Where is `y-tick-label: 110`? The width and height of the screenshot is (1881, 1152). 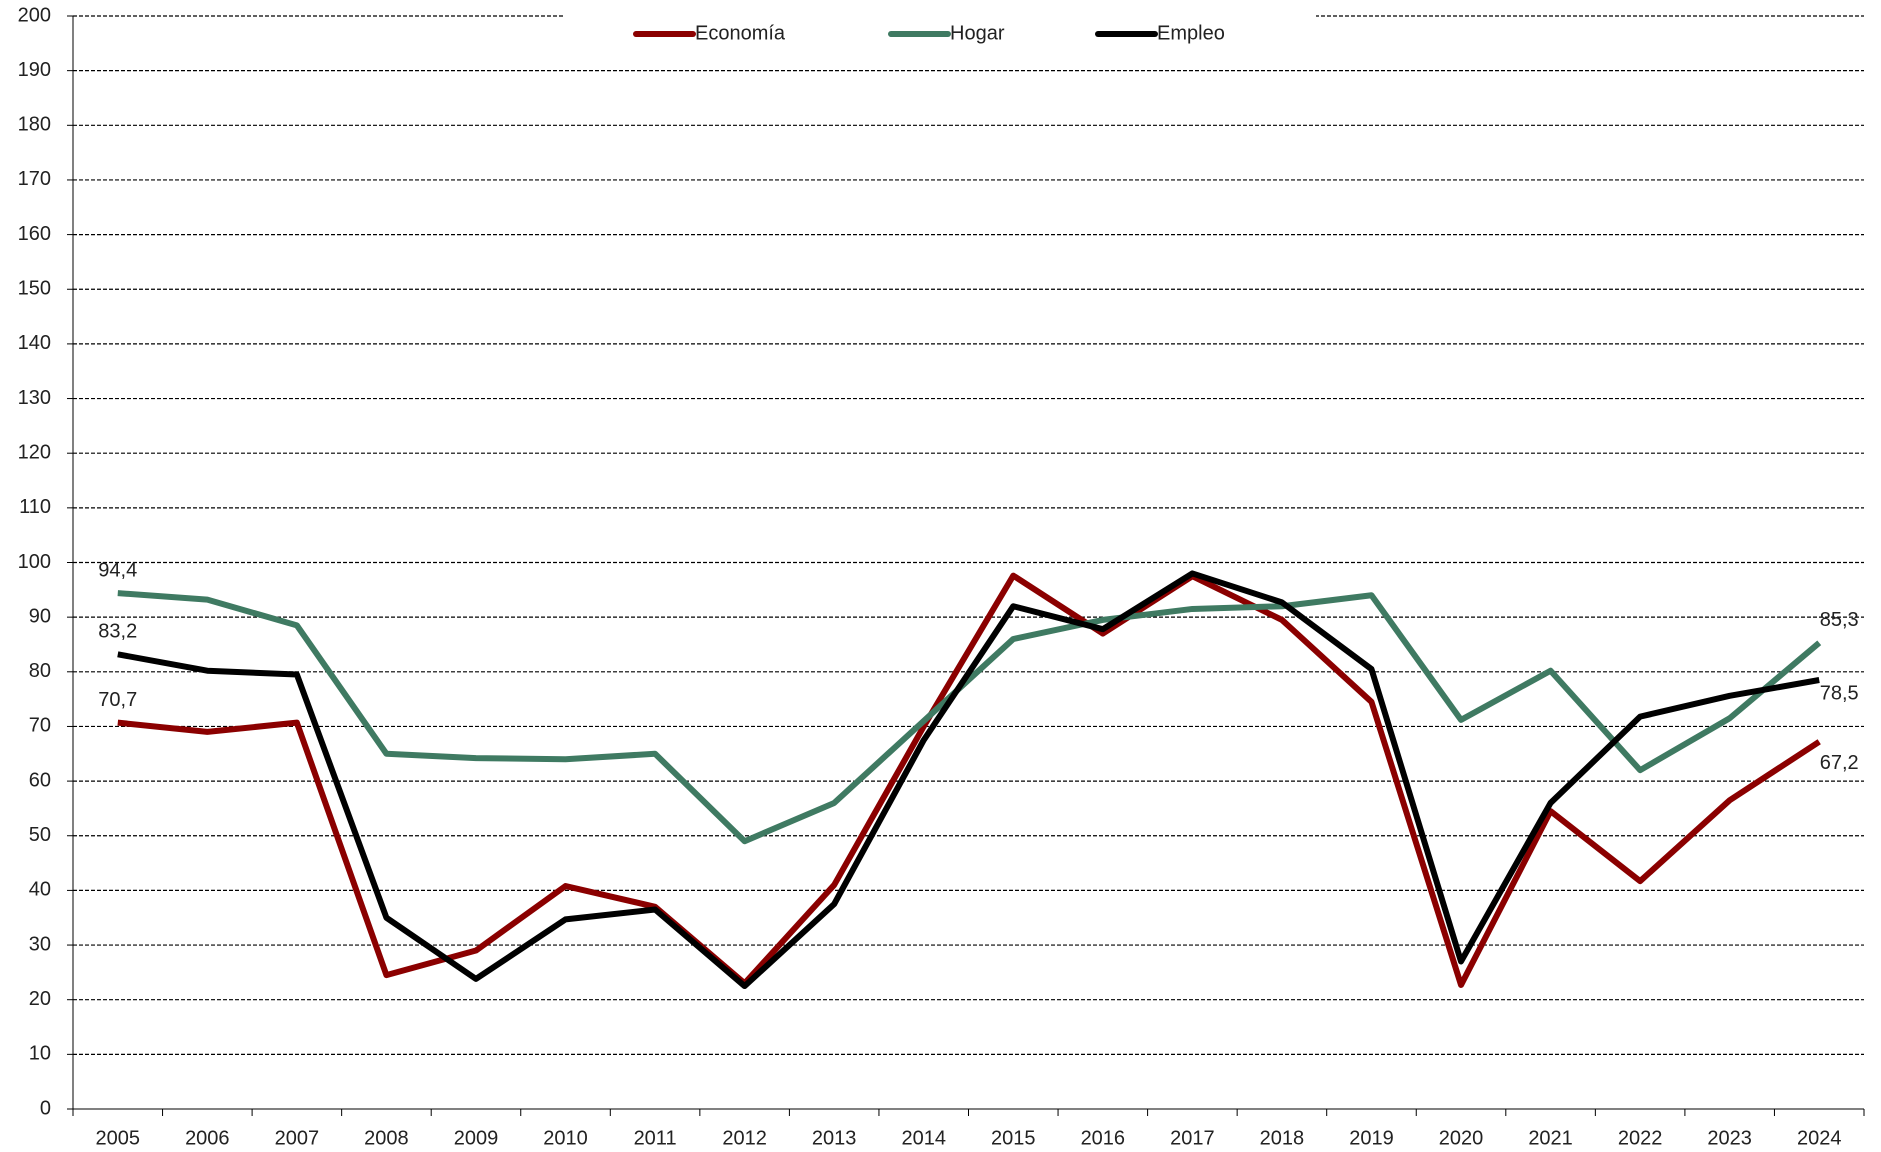
y-tick-label: 110 is located at coordinates (35, 507).